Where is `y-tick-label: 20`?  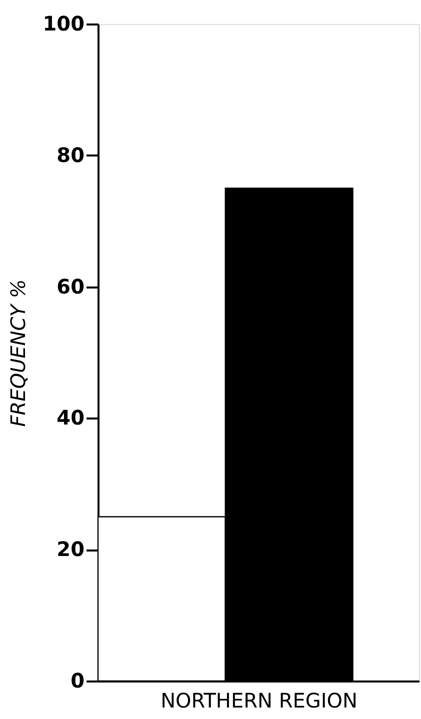 y-tick-label: 20 is located at coordinates (70, 549).